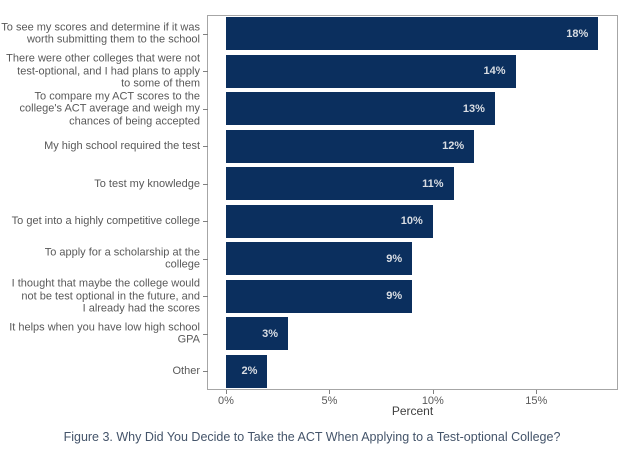 The image size is (624, 454). I want to click on bar: 12%, so click(350, 146).